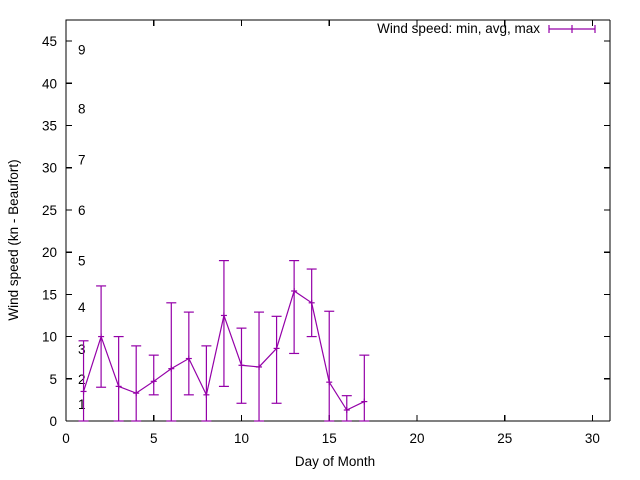 This screenshot has height=480, width=640. I want to click on beaufort-tick-label: 5, so click(82, 261).